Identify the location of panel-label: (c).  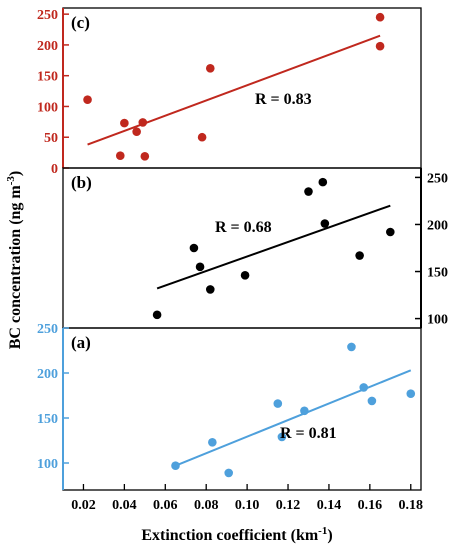
(80, 22).